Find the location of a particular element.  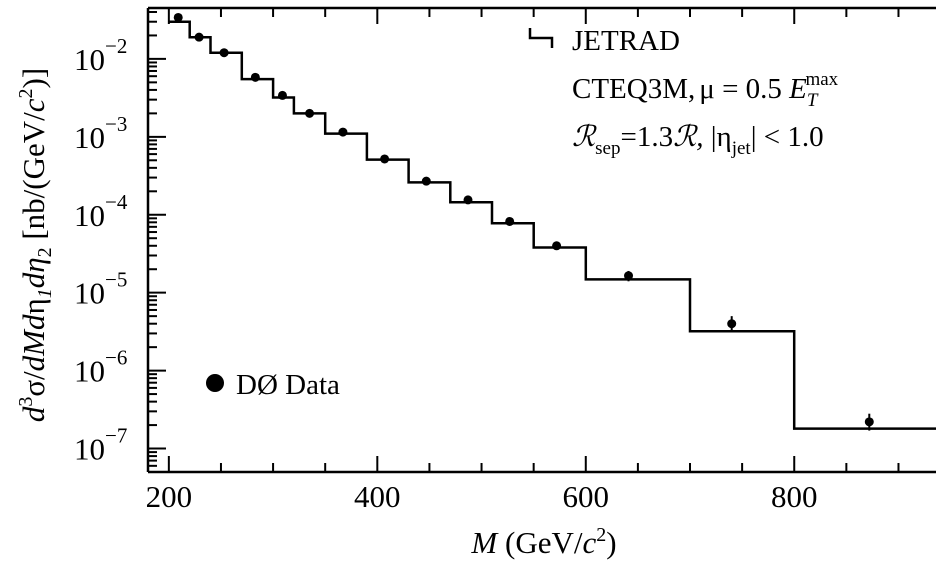

x-tick-label: 200 is located at coordinates (169, 496).